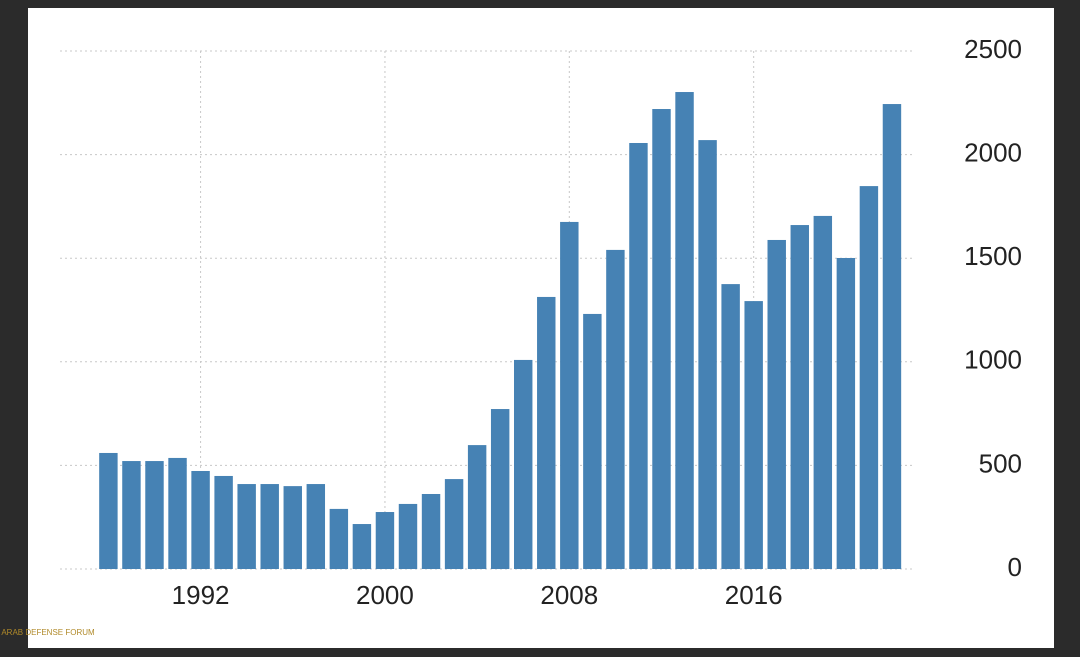  What do you see at coordinates (385, 595) in the screenshot?
I see `x-tick-label: 2000` at bounding box center [385, 595].